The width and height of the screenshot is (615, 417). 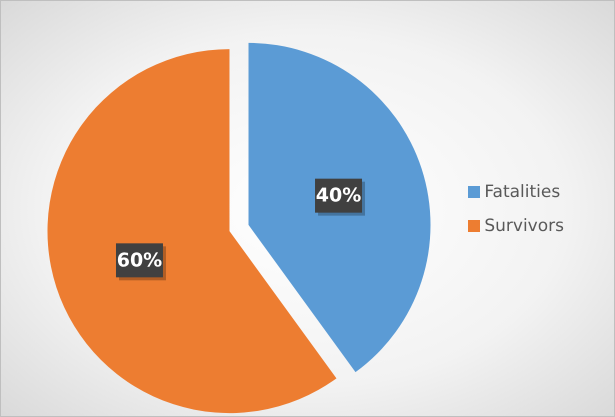 I want to click on data-label: 40%, so click(x=339, y=195).